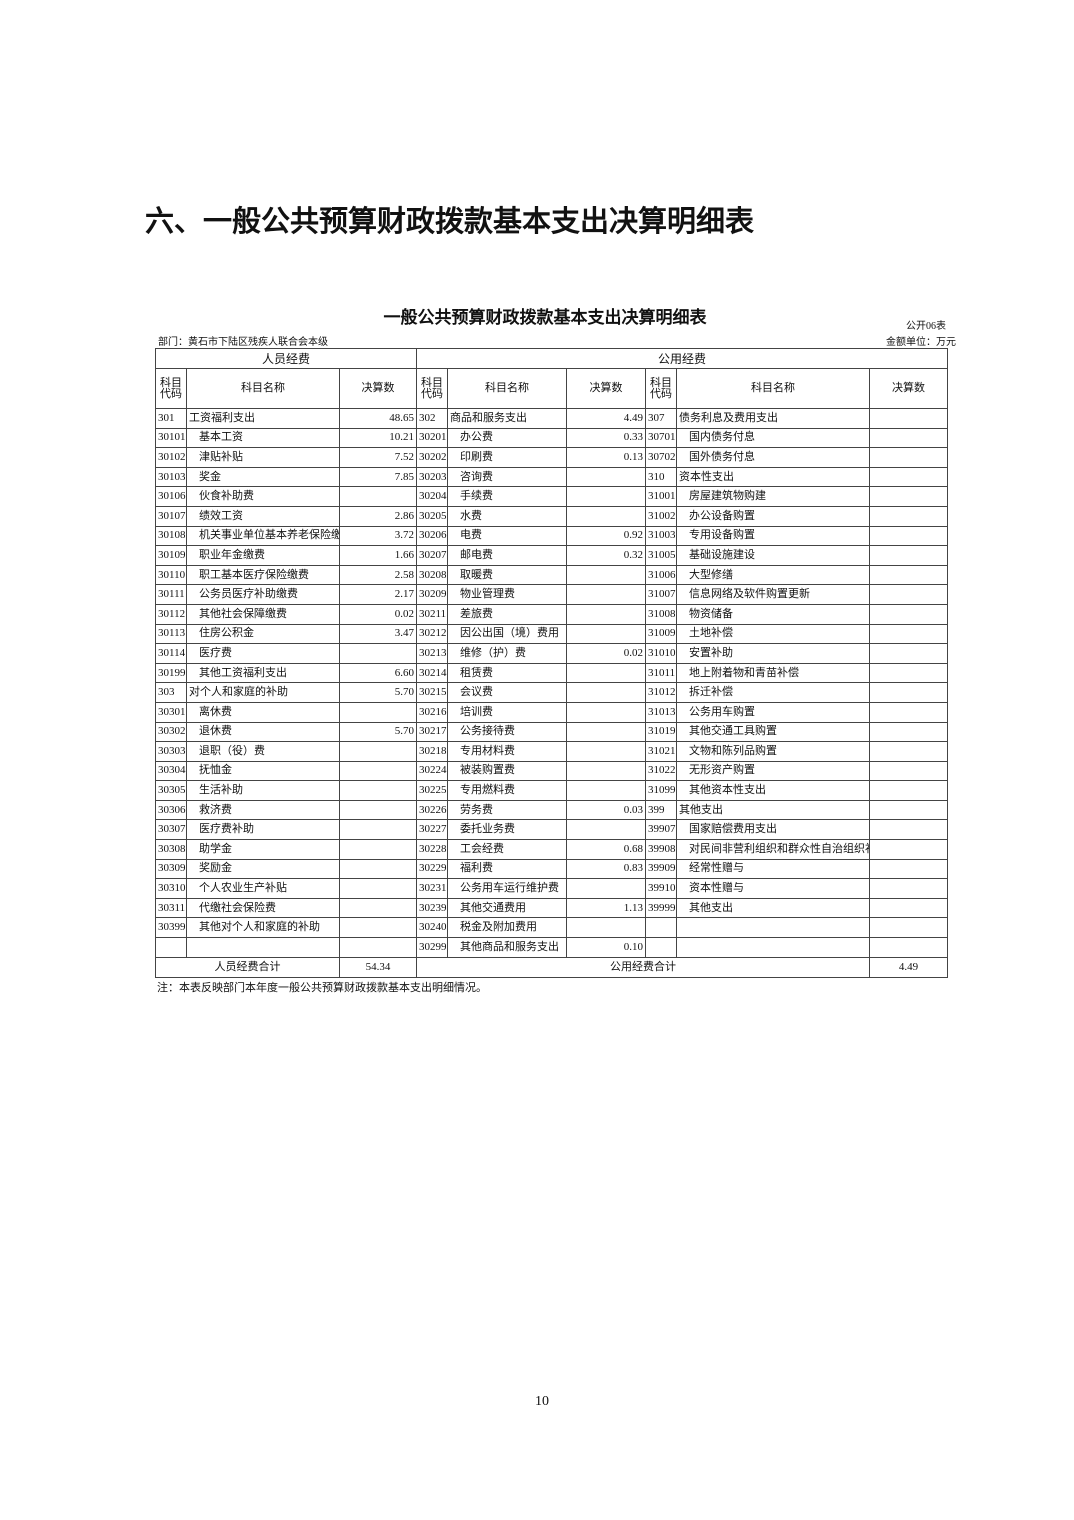  What do you see at coordinates (507, 614) in the screenshot?
I see `item-name: 差旅费` at bounding box center [507, 614].